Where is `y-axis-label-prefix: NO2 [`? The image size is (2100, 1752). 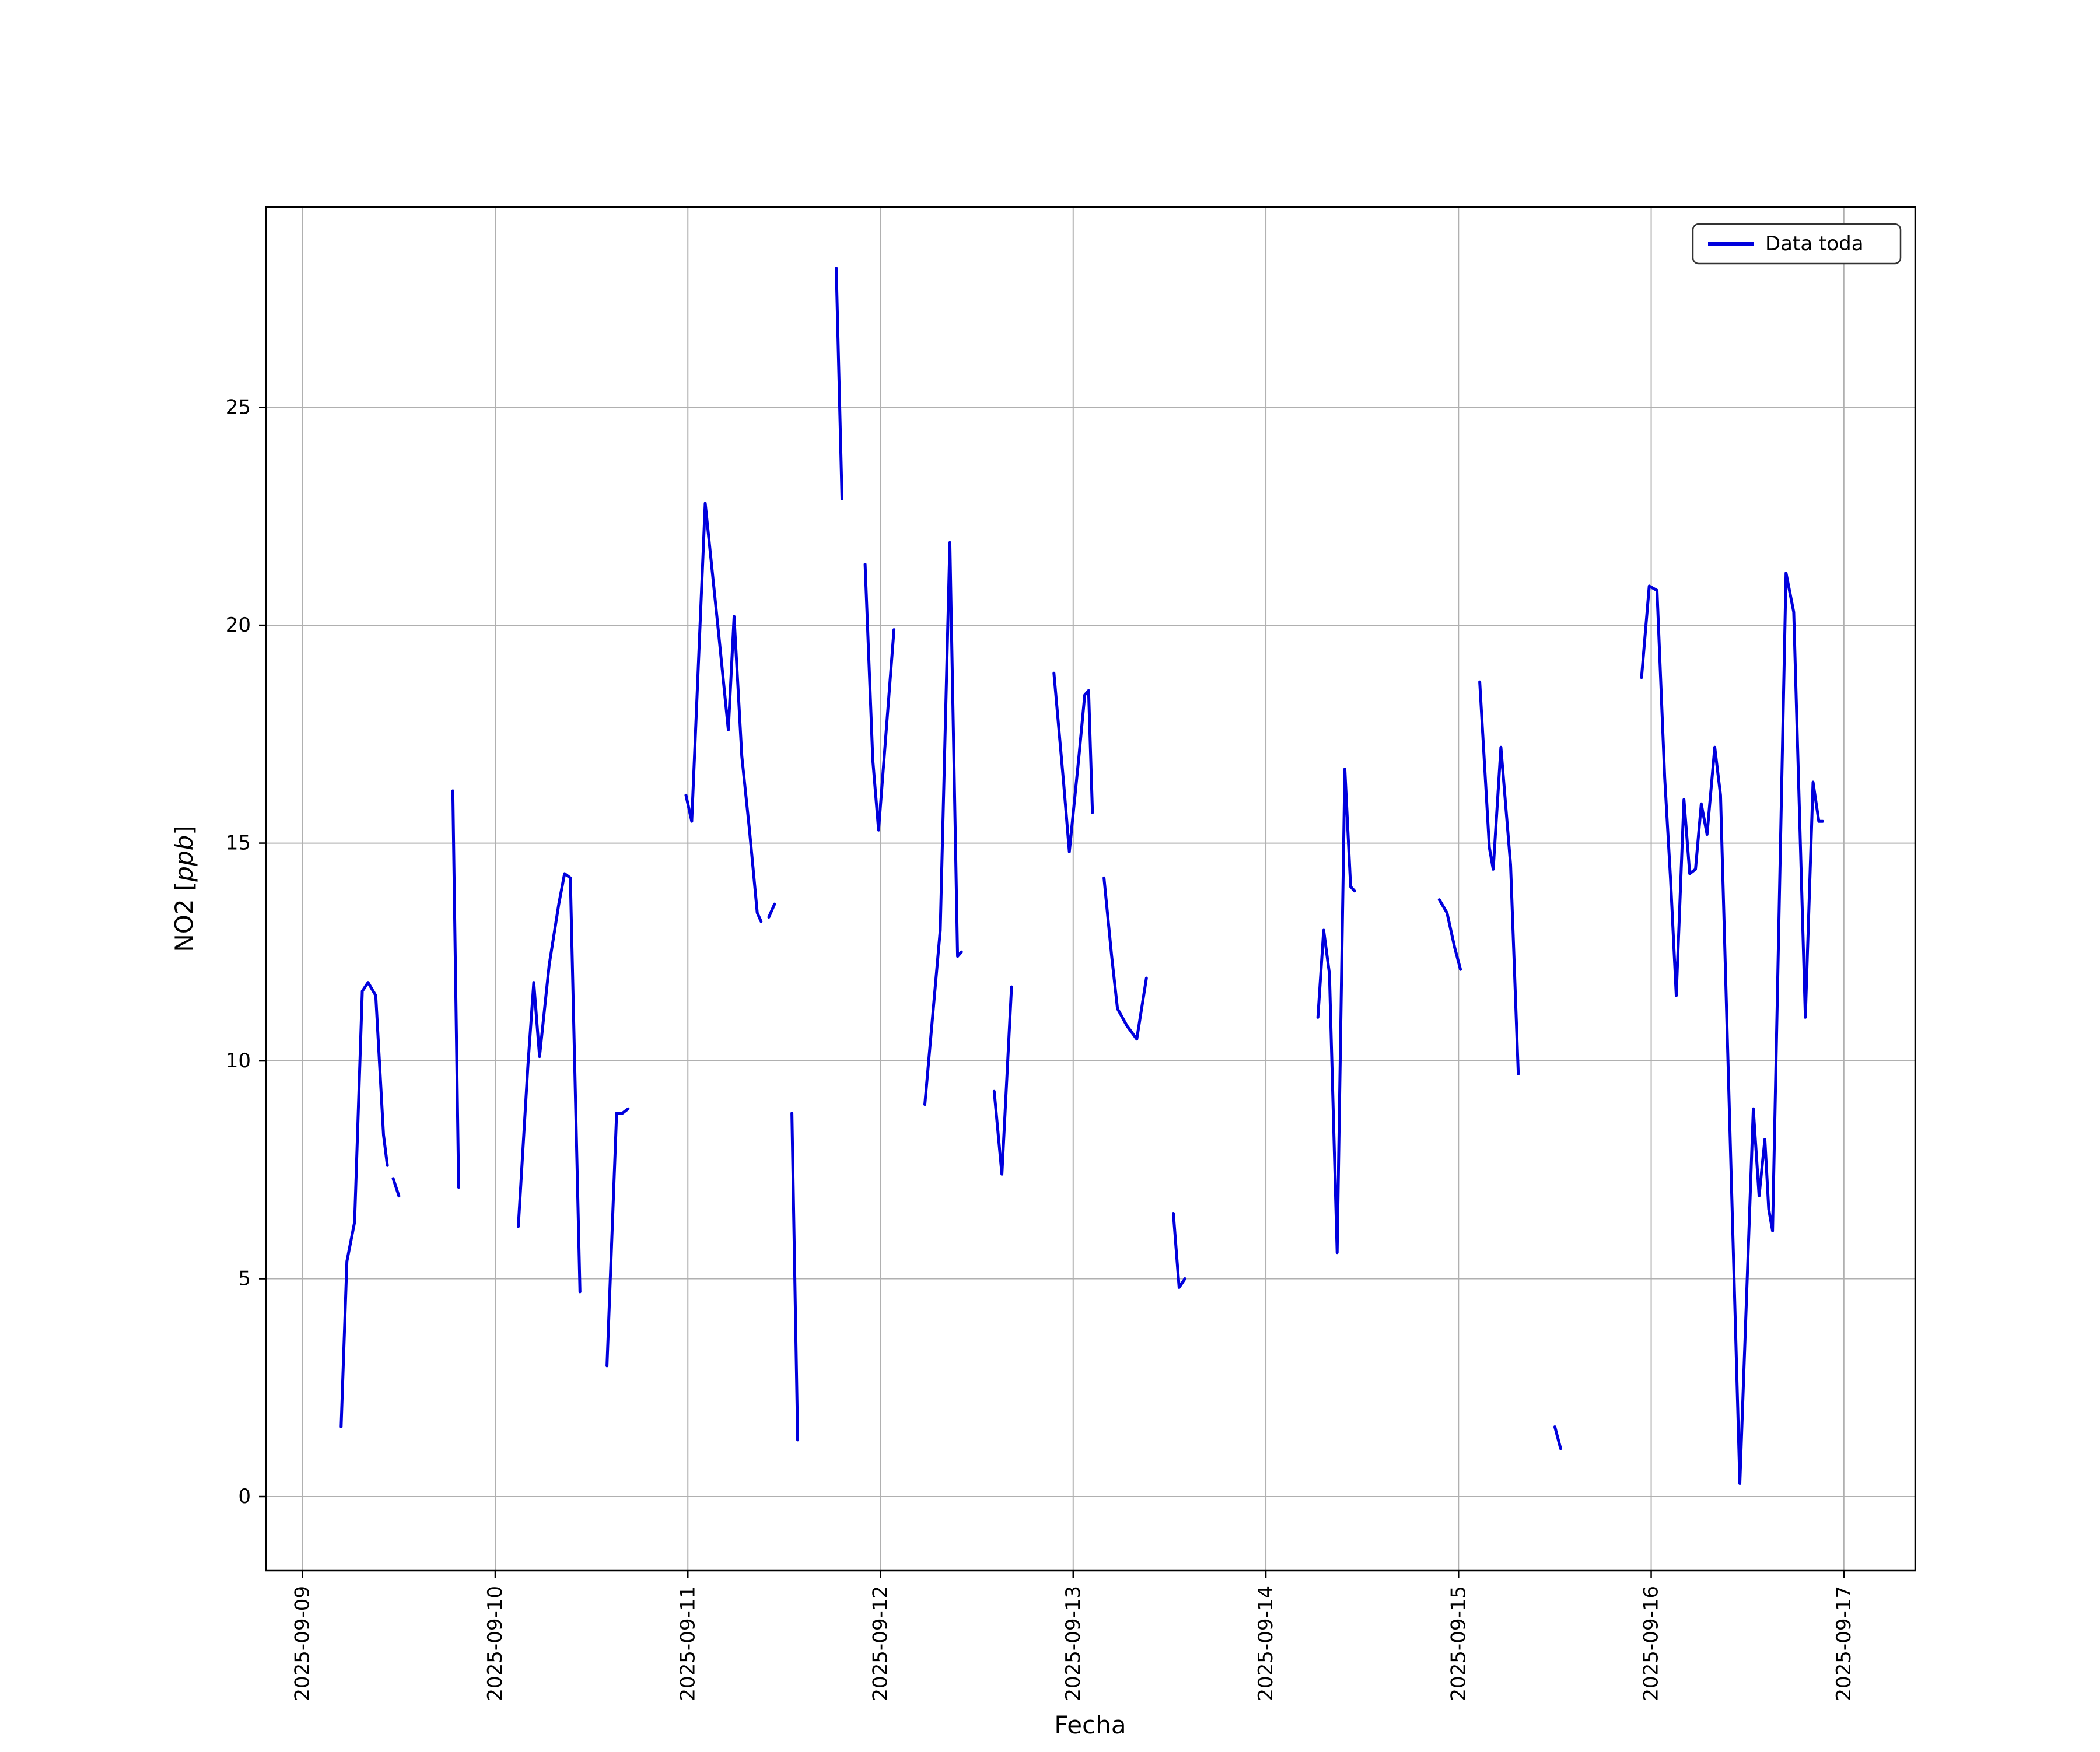
y-axis-label-prefix: NO2 [ is located at coordinates (184, 917).